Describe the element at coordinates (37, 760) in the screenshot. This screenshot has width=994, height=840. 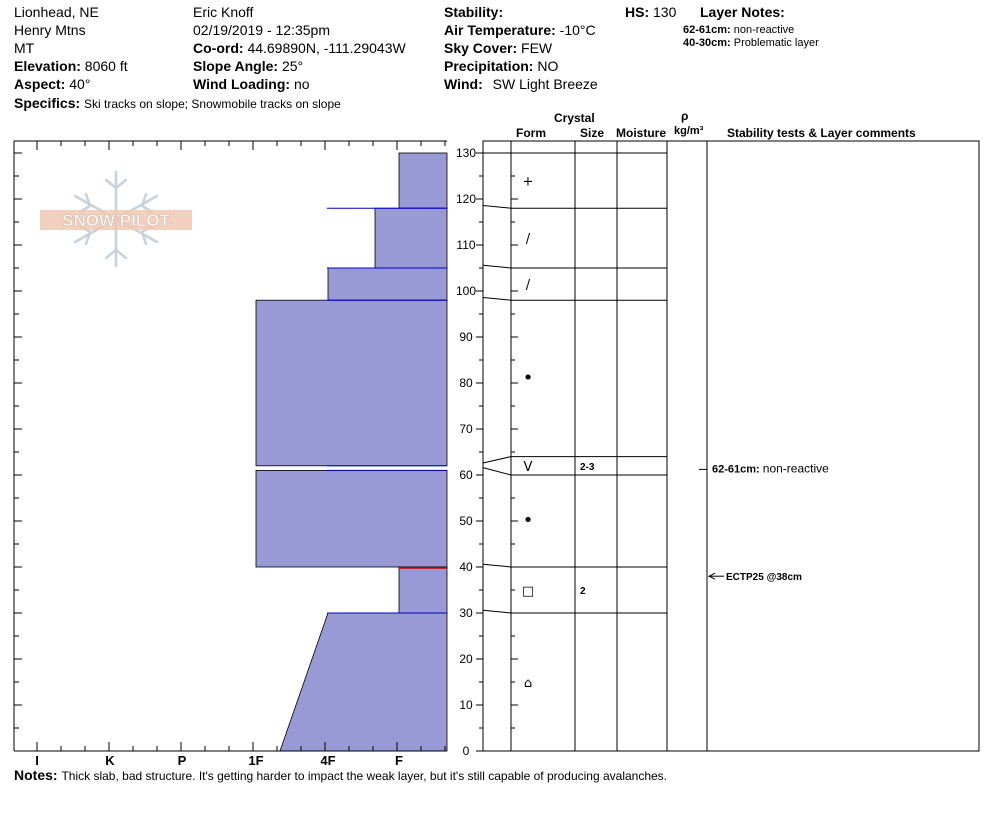
I see `hardness-tick-label: I` at that location.